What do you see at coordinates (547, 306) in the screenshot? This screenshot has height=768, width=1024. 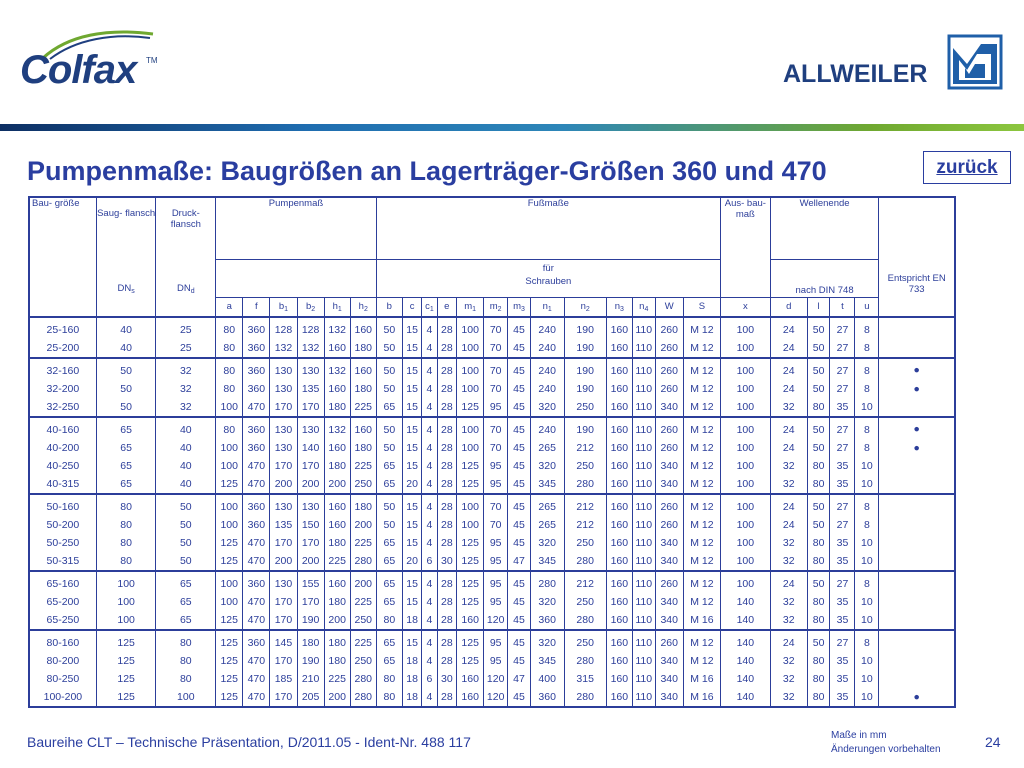 I see `column-header: n1` at bounding box center [547, 306].